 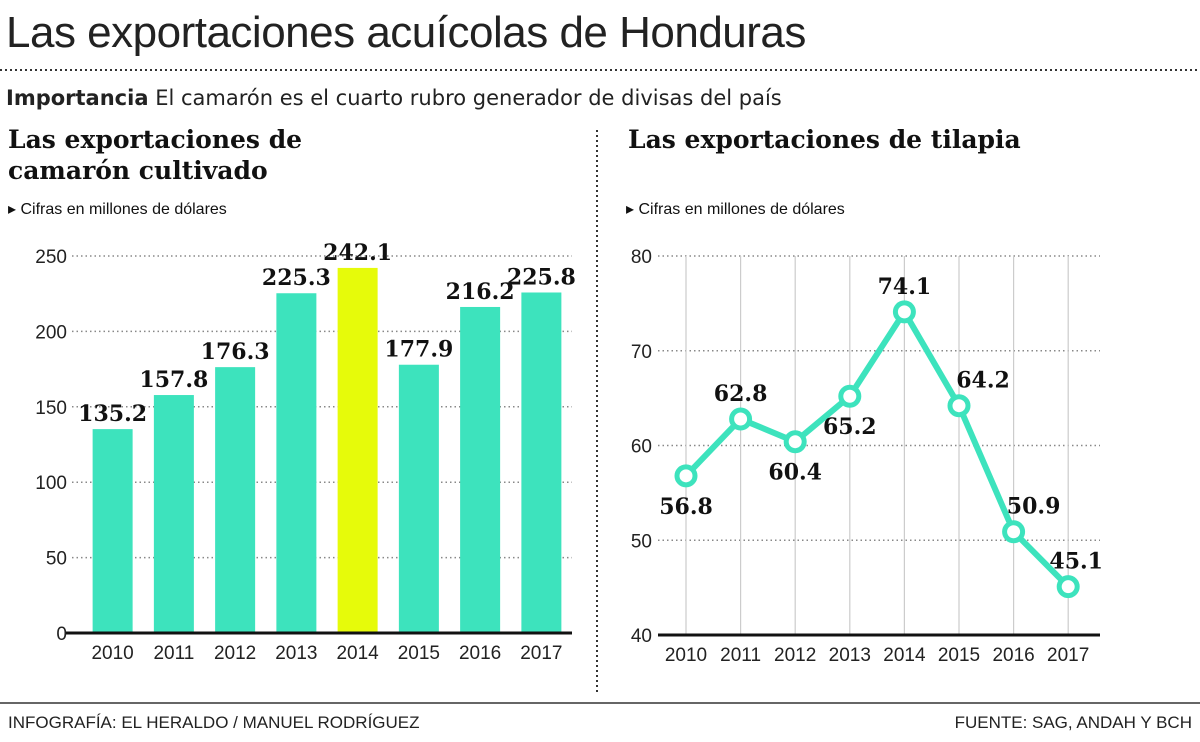 I want to click on shrimp-unit-text: Cifras en millones de dólares, so click(x=123, y=209).